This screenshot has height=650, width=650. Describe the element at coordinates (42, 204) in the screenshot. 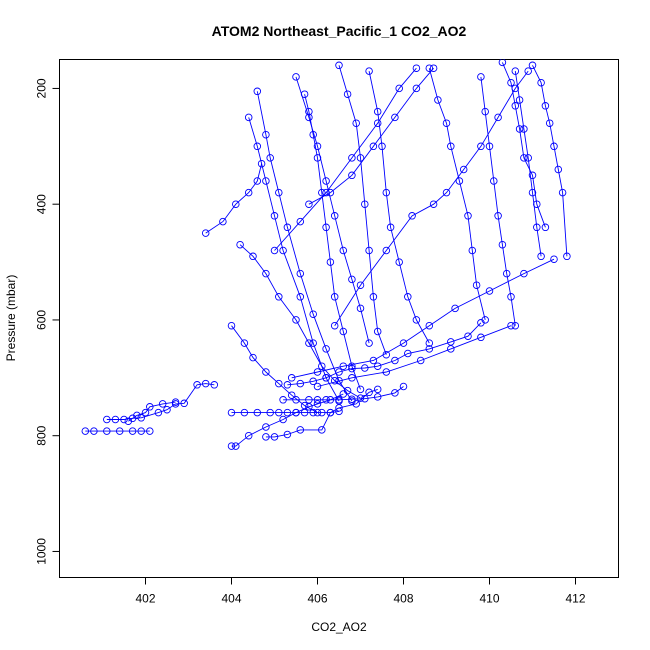

I see `y-tick-label: 400` at that location.